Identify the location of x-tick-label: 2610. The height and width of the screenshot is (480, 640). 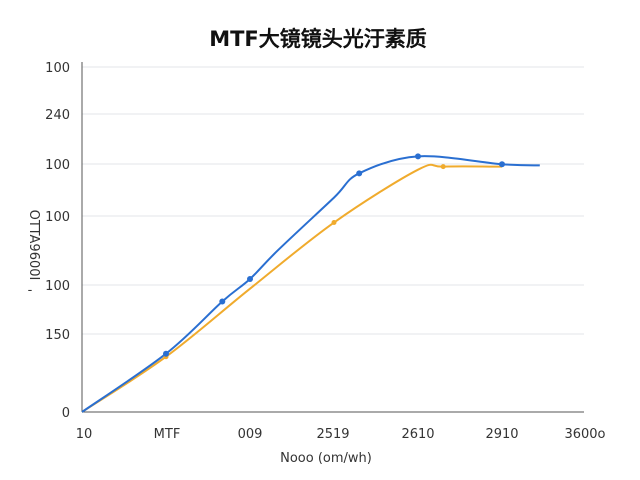
(417, 434).